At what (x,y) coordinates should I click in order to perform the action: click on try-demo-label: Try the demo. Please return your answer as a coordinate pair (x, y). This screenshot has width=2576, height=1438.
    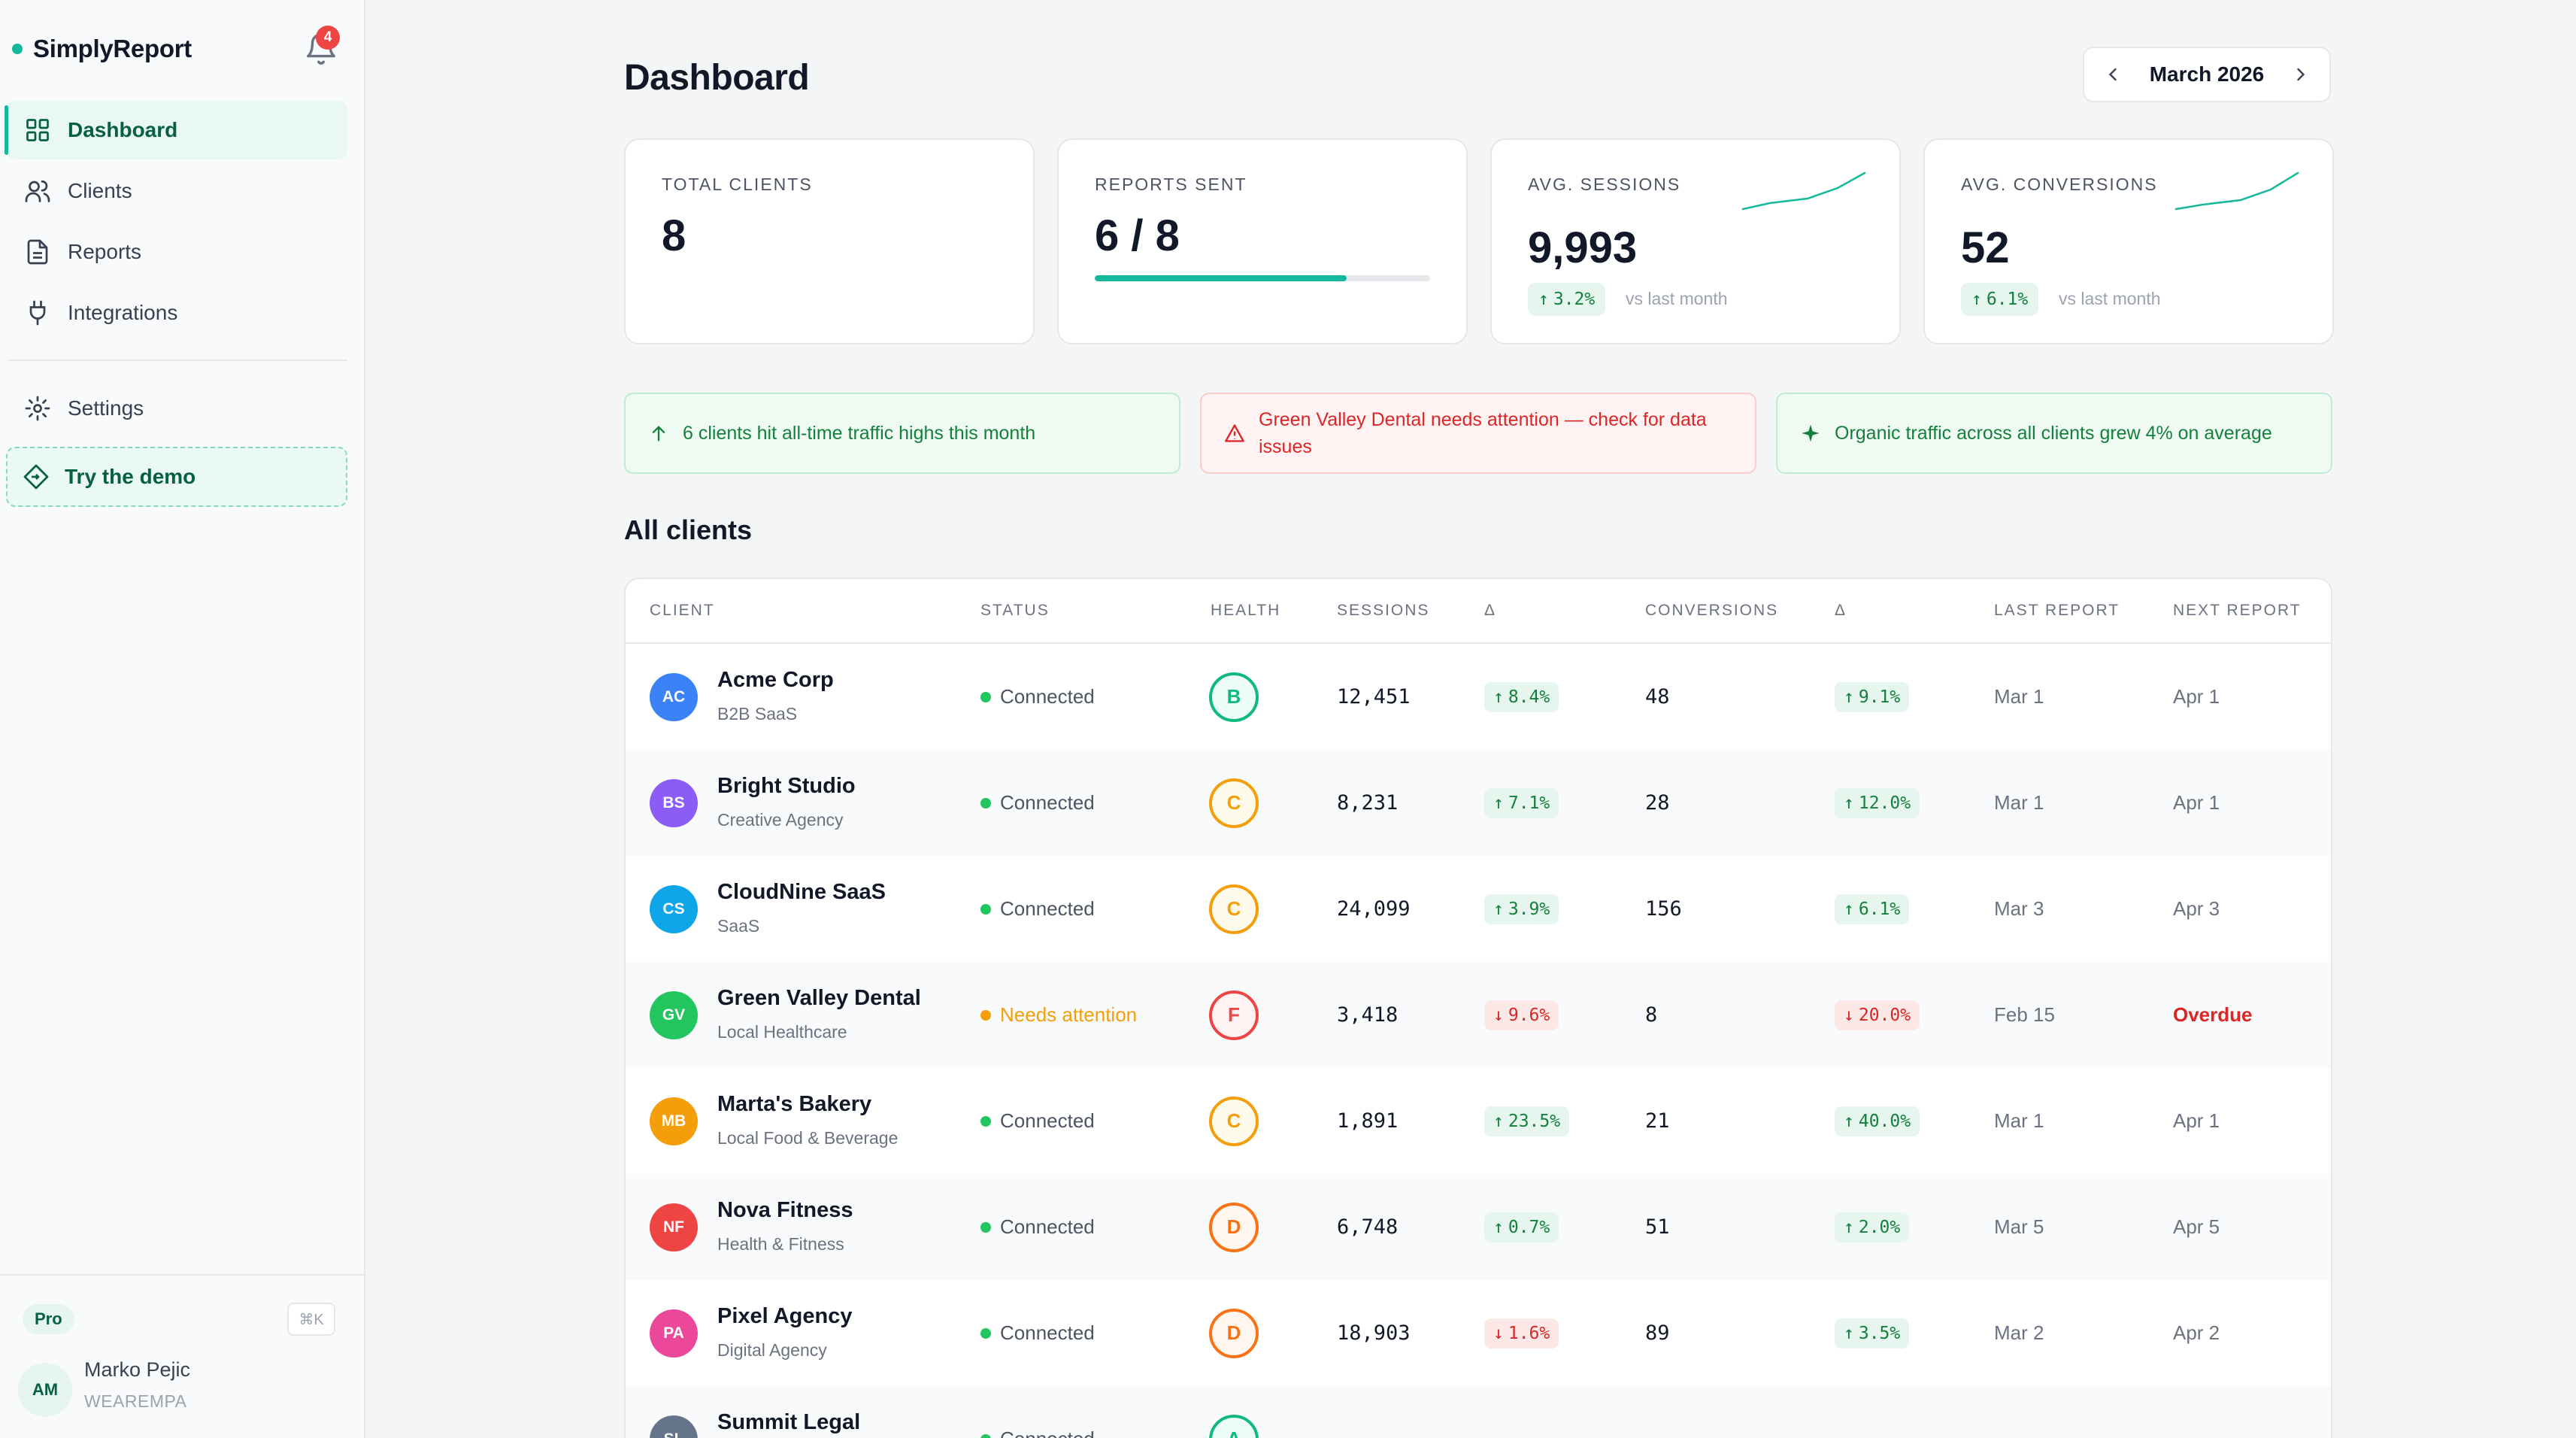
    Looking at the image, I should click on (130, 476).